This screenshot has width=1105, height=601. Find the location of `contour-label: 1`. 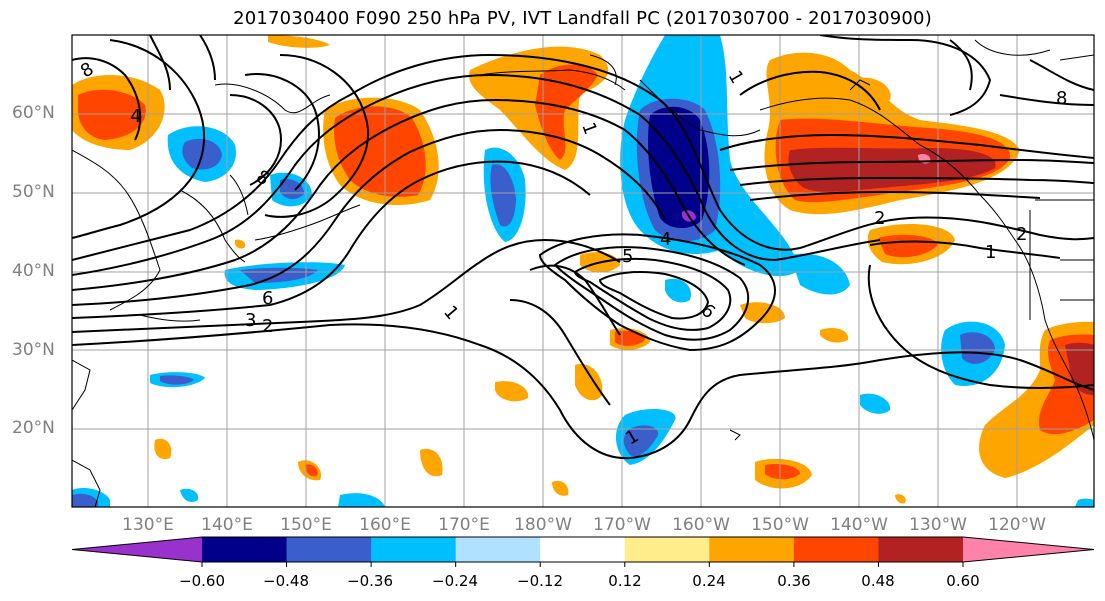

contour-label: 1 is located at coordinates (990, 252).